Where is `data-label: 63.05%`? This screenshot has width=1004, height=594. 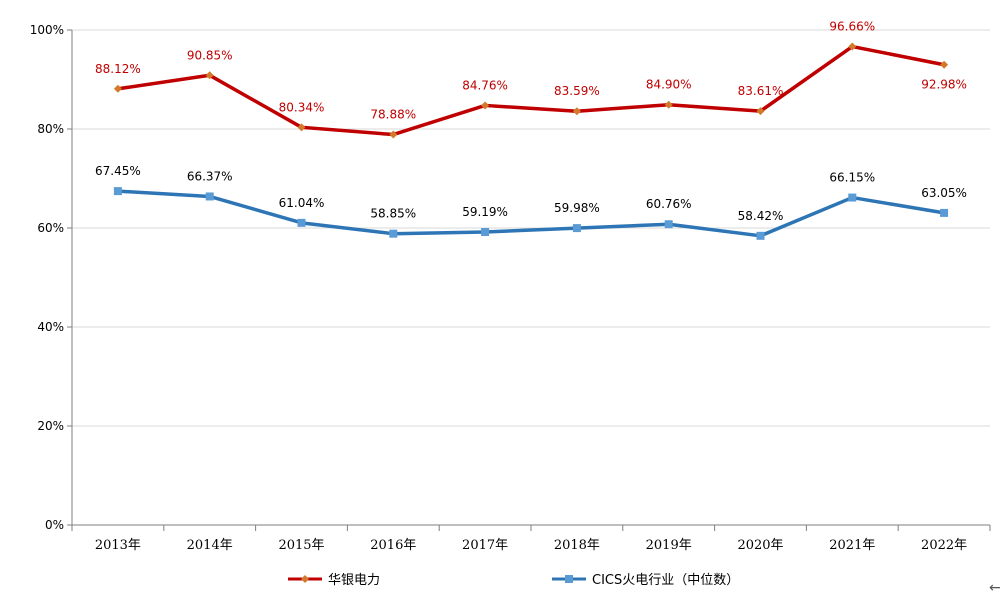 data-label: 63.05% is located at coordinates (944, 193).